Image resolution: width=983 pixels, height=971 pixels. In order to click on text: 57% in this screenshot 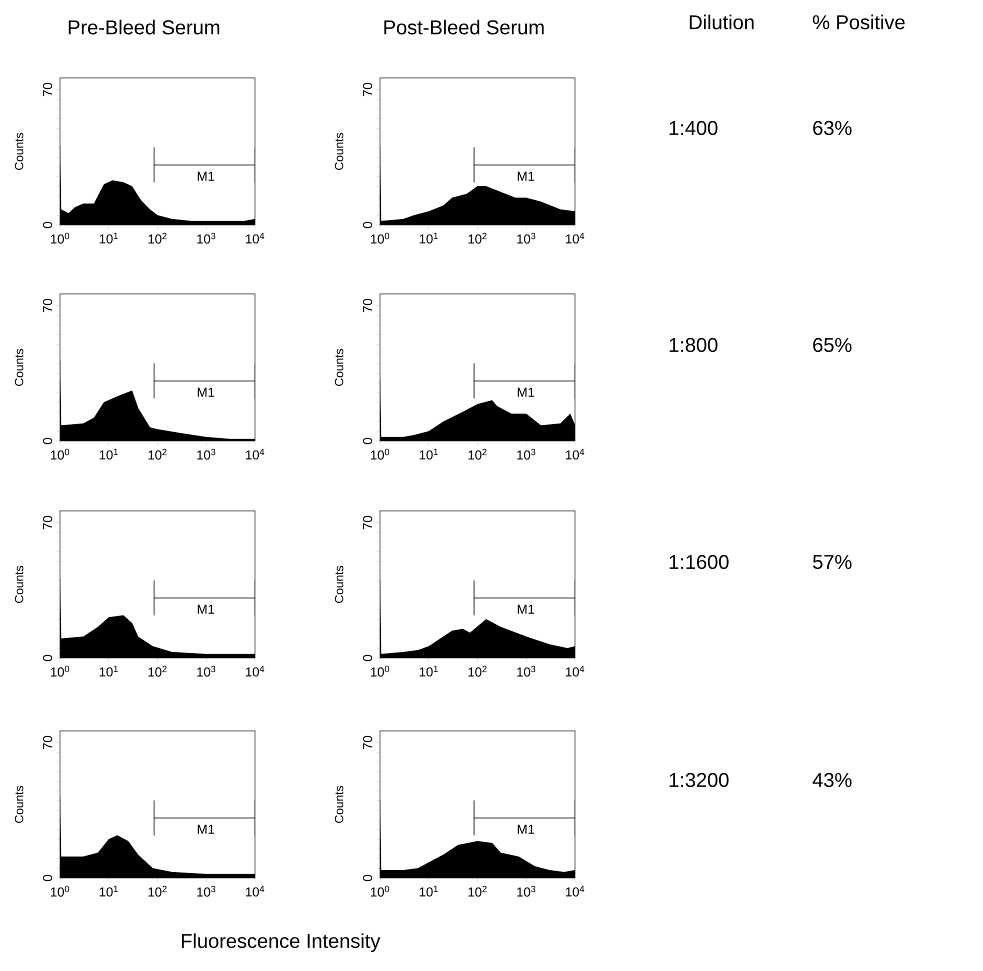, I will do `click(832, 562)`.